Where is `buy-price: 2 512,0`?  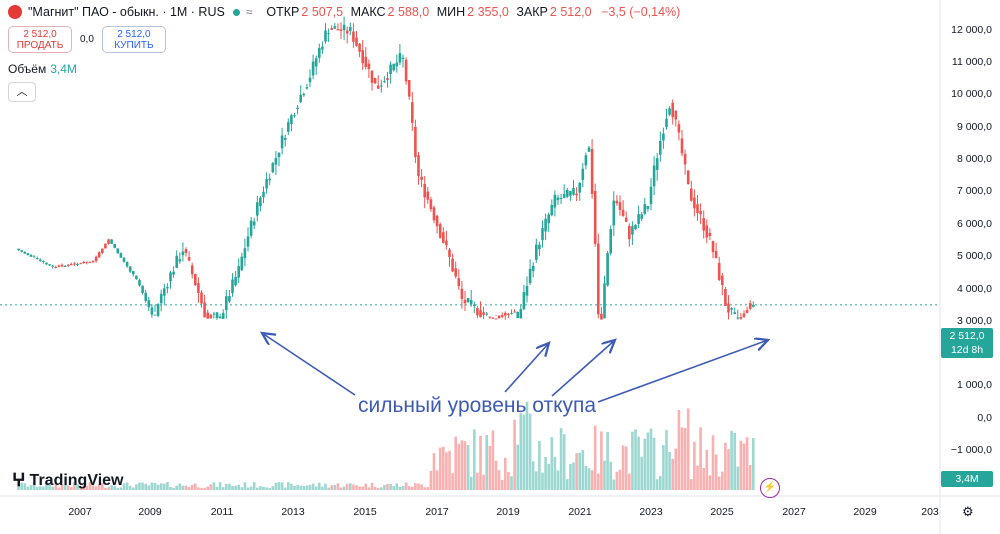 buy-price: 2 512,0 is located at coordinates (134, 34).